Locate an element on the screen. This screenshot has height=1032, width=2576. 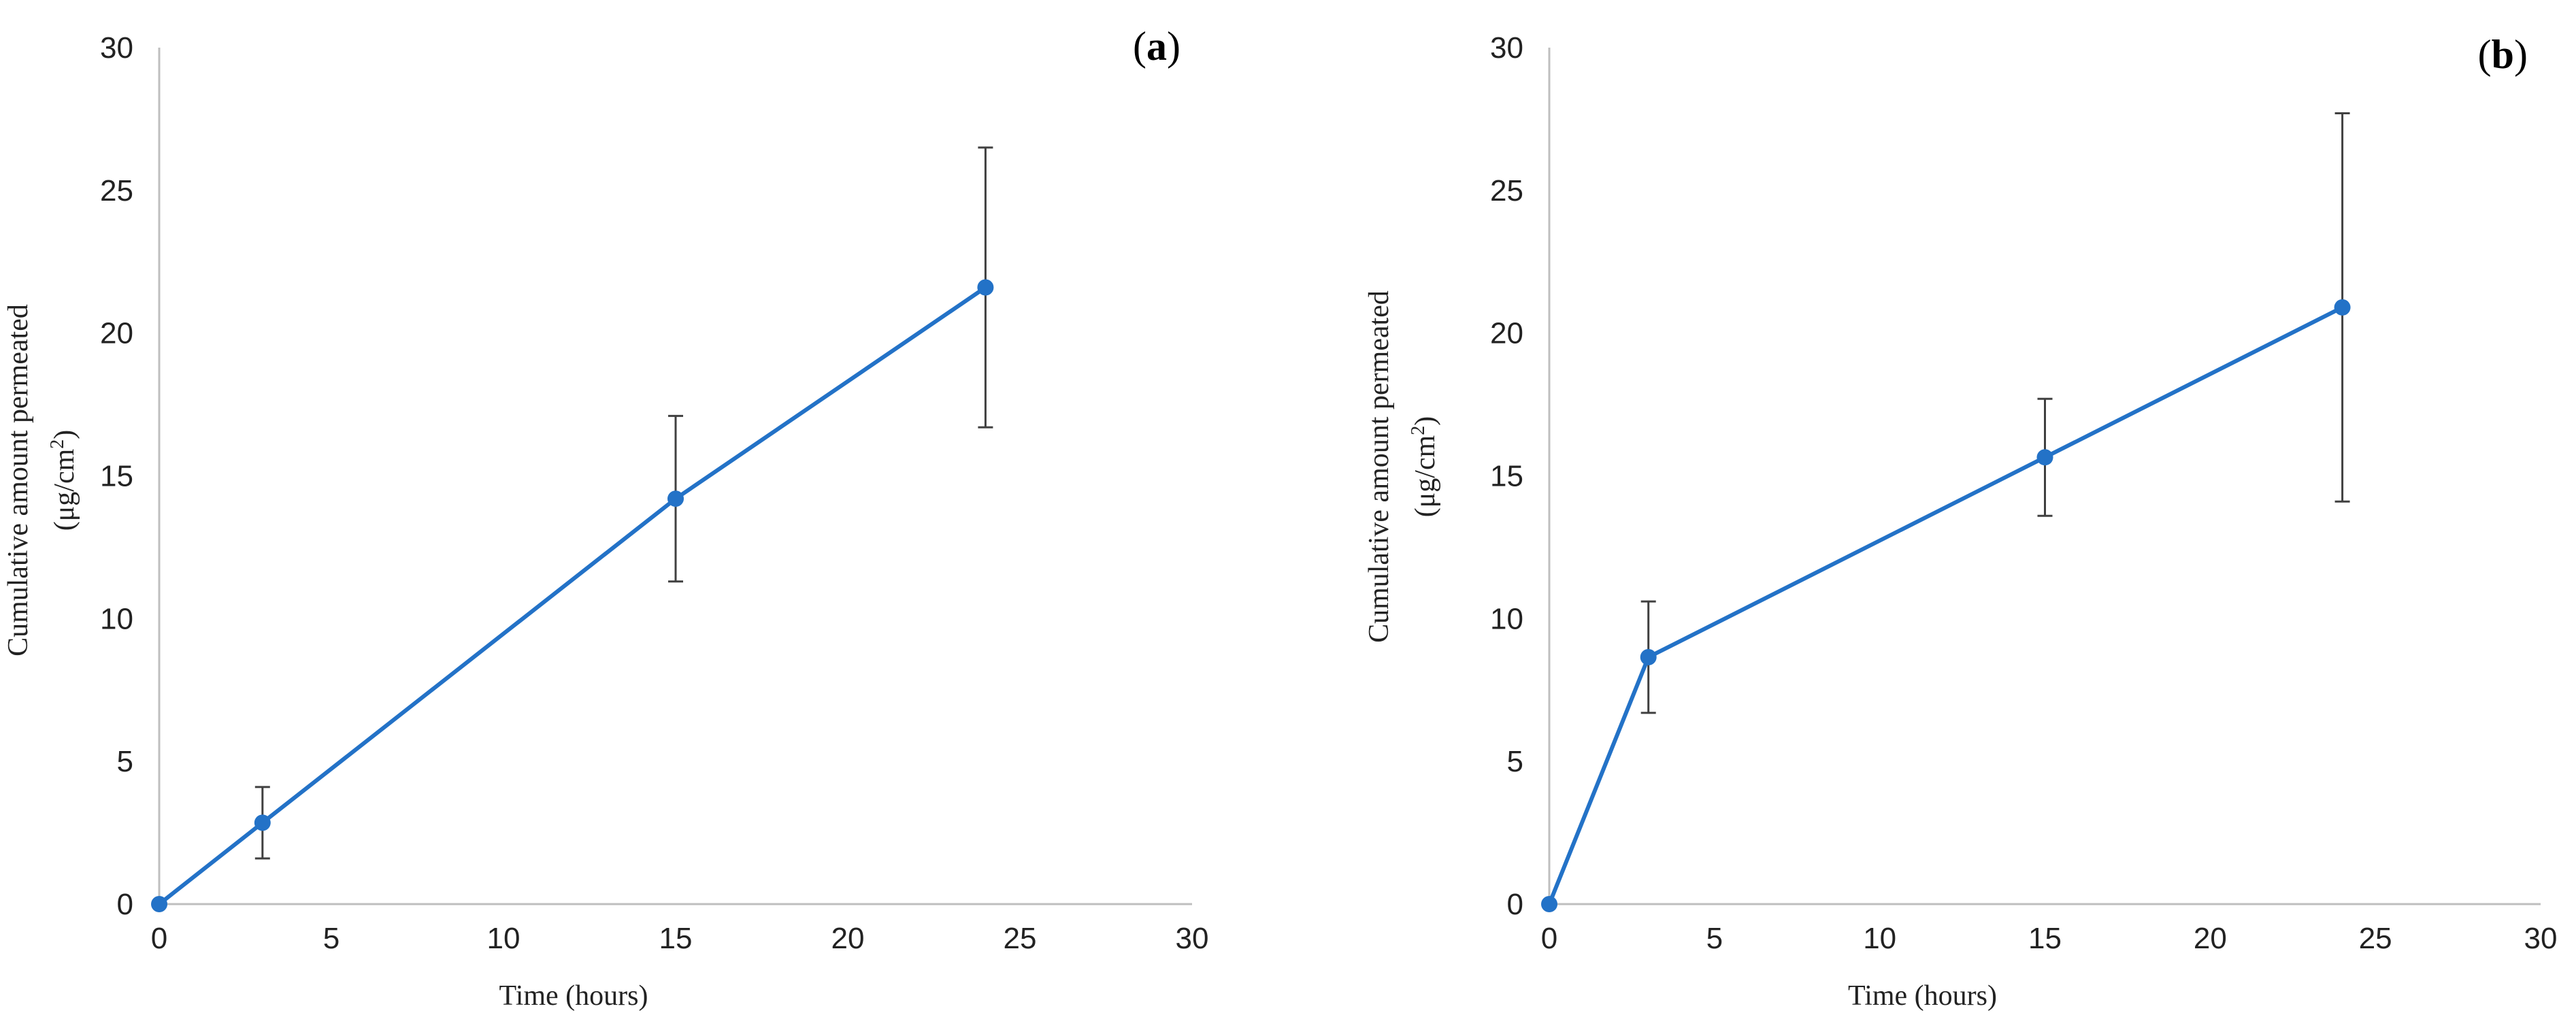
panel-label: (a) is located at coordinates (1157, 46).